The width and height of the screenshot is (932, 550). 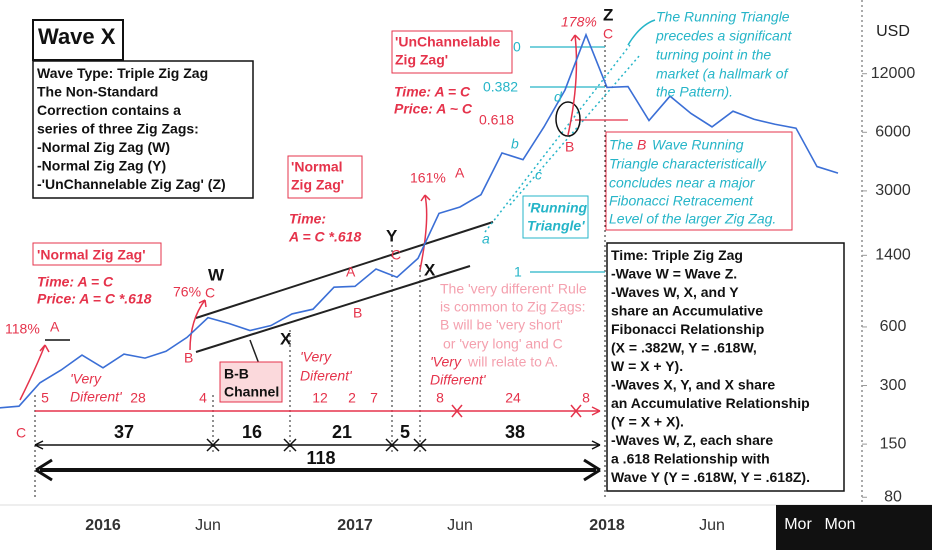 What do you see at coordinates (641, 145) in the screenshot?
I see `annotation: B` at bounding box center [641, 145].